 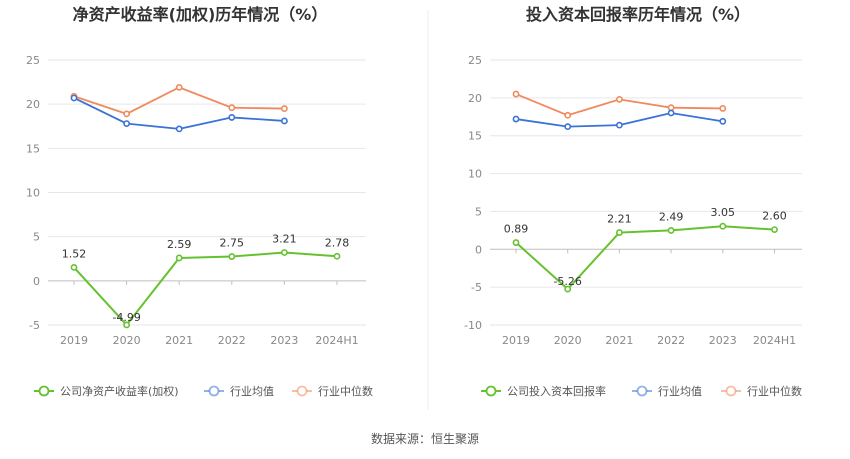 What do you see at coordinates (516, 229) in the screenshot?
I see `data-label: 0.89` at bounding box center [516, 229].